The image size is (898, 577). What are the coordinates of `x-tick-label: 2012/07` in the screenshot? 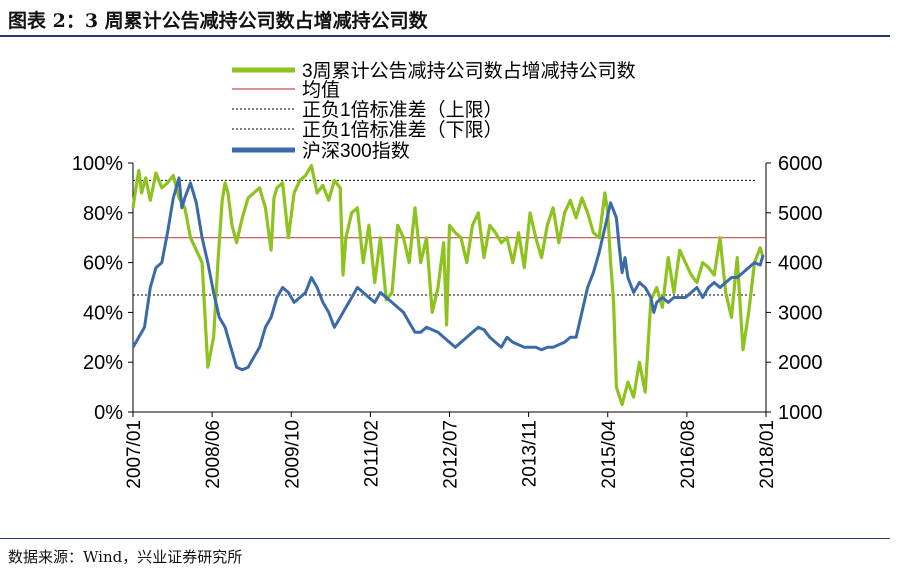 It's located at (451, 454).